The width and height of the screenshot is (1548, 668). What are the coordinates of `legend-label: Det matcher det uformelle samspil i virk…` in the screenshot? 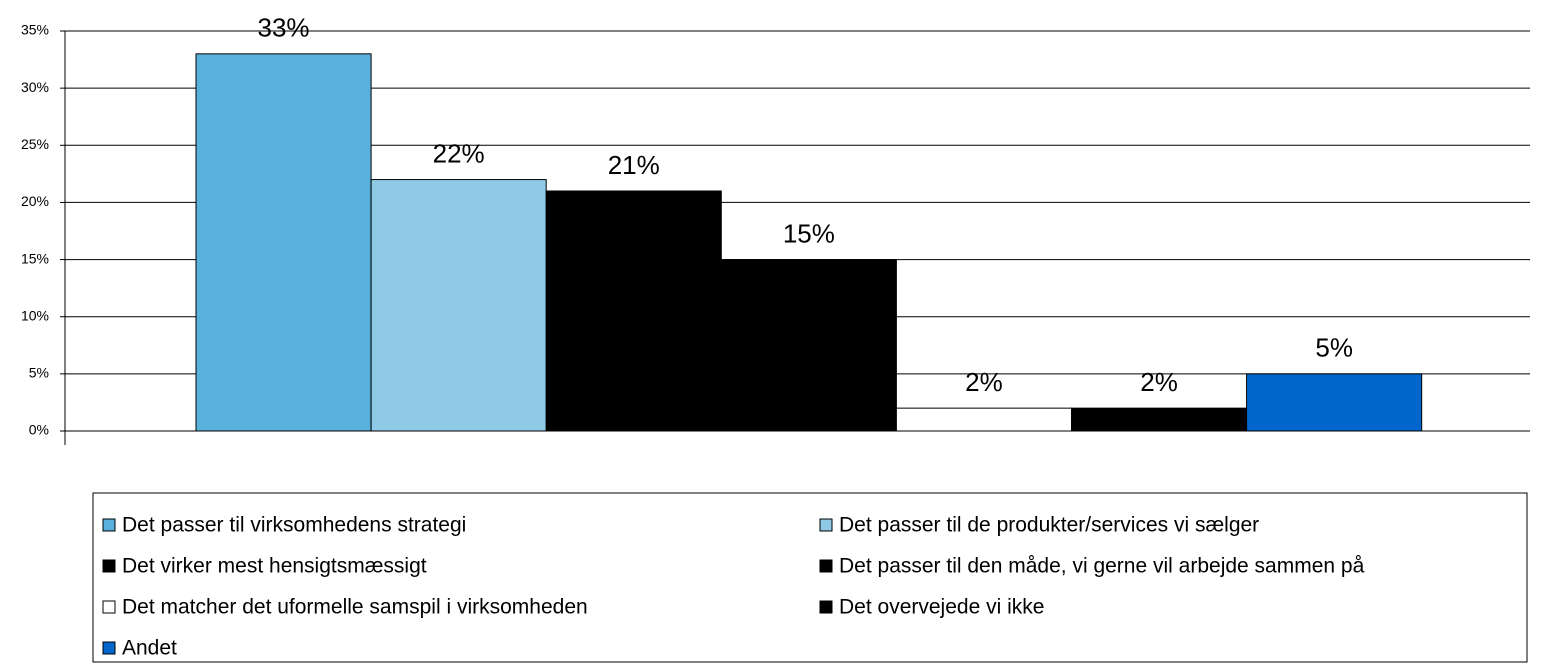 It's located at (355, 607).